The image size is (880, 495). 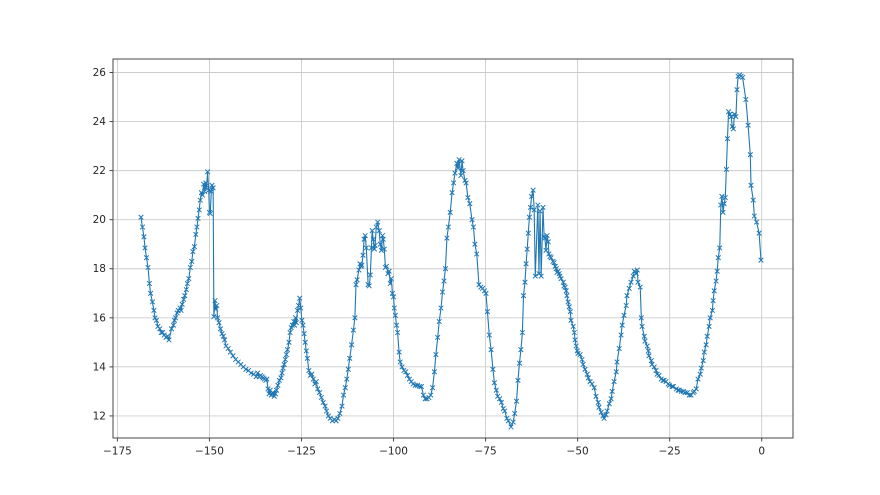 What do you see at coordinates (100, 122) in the screenshot?
I see `y-tick-label: 24` at bounding box center [100, 122].